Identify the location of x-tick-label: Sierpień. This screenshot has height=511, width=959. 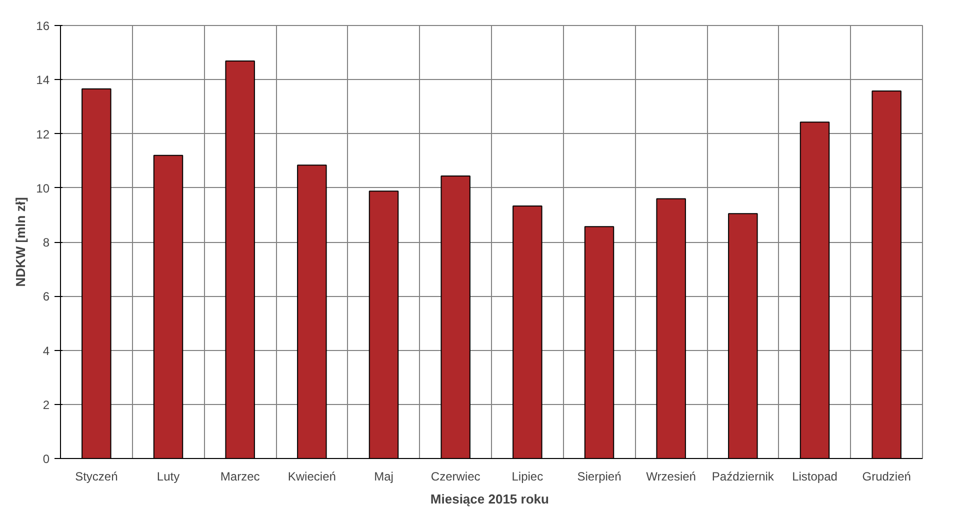
(599, 477).